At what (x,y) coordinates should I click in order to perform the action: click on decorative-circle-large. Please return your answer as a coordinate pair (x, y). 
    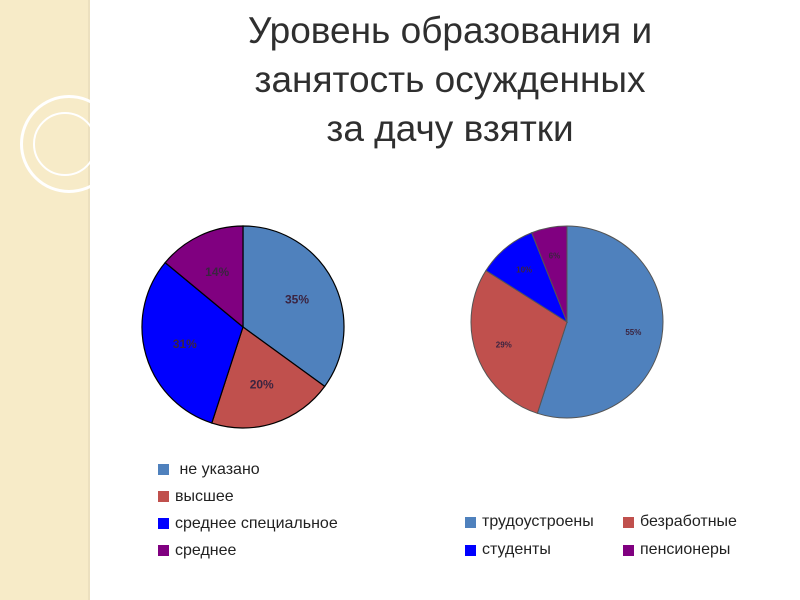
    Looking at the image, I should click on (69, 144).